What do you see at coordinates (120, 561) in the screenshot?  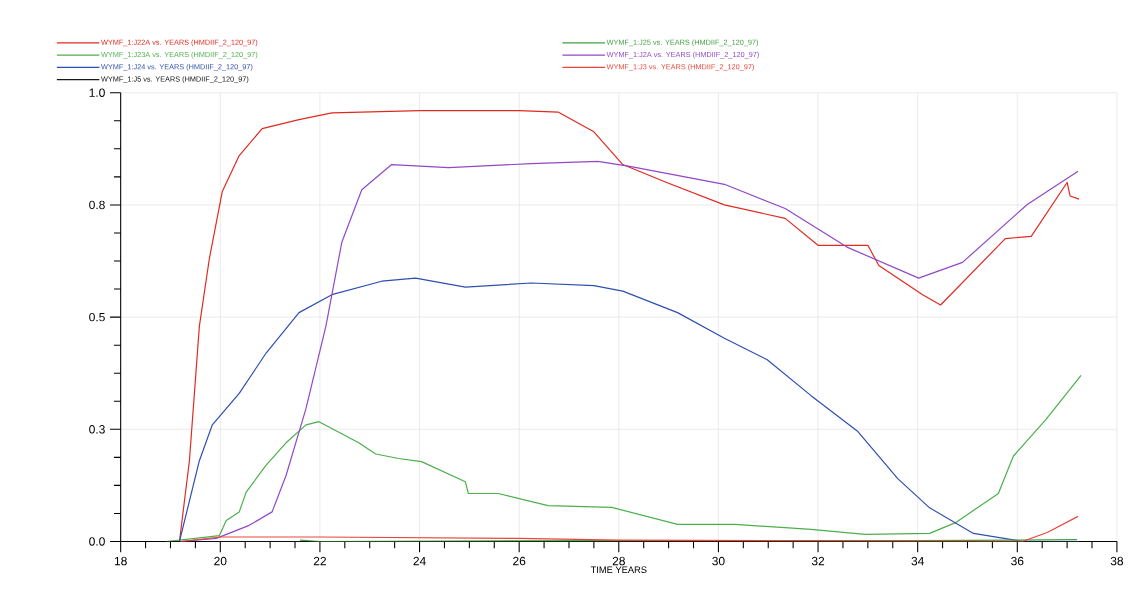 I see `x-tick-label: 18` at bounding box center [120, 561].